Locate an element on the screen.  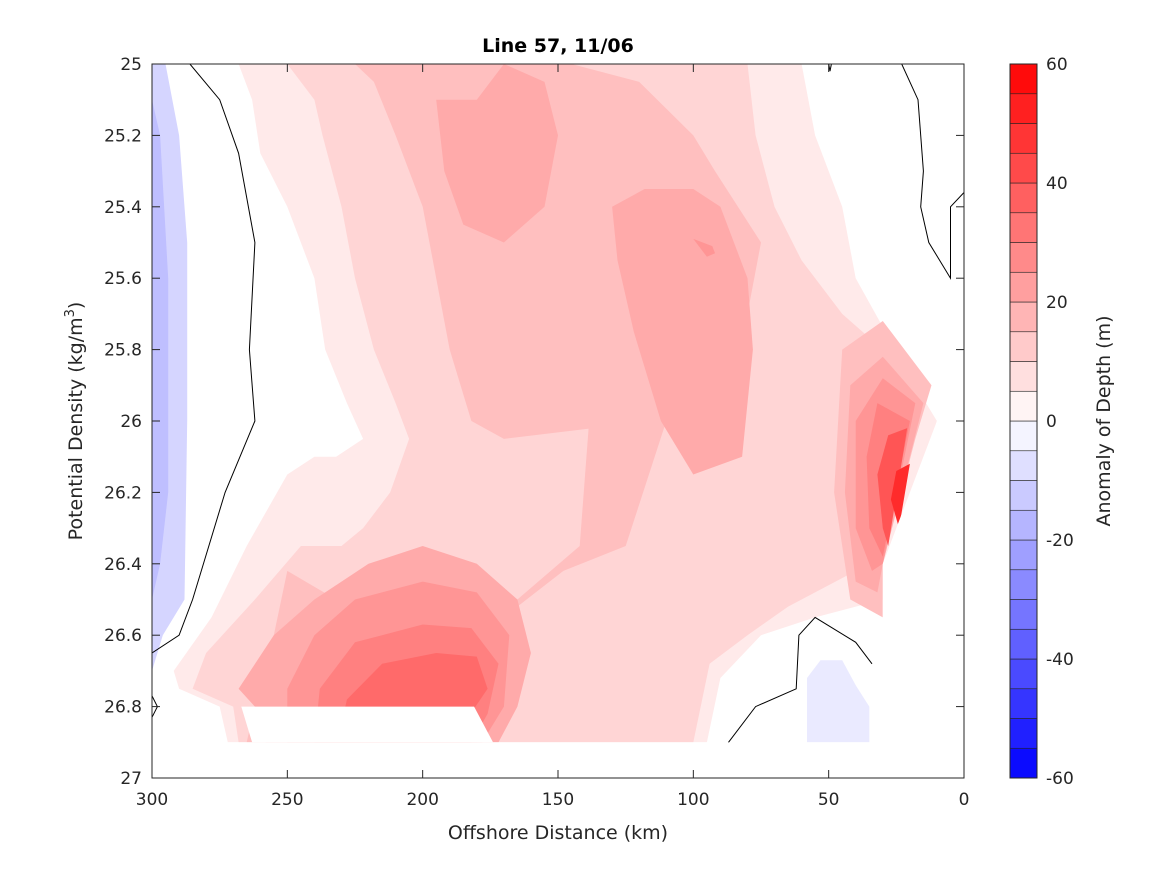
y-tick-label: 25 is located at coordinates (131, 65).